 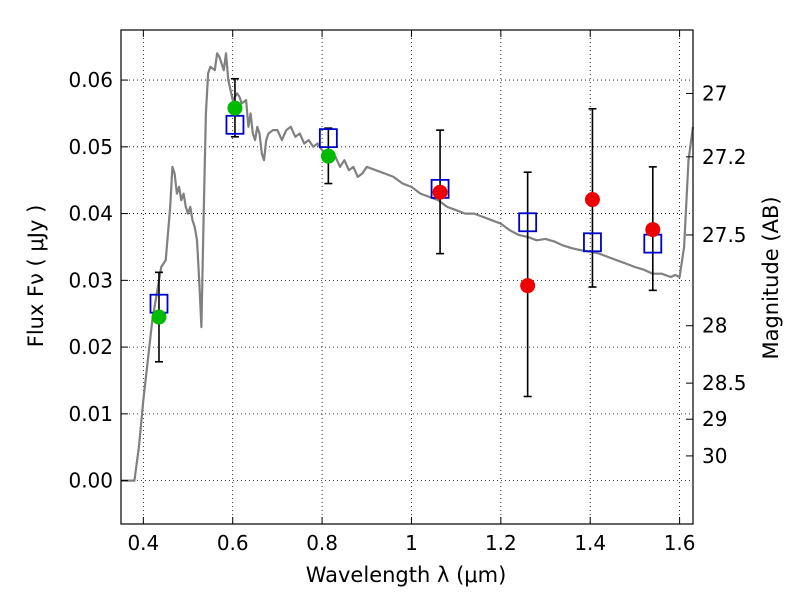 I want to click on y2-tick-label: 30, so click(x=714, y=456).